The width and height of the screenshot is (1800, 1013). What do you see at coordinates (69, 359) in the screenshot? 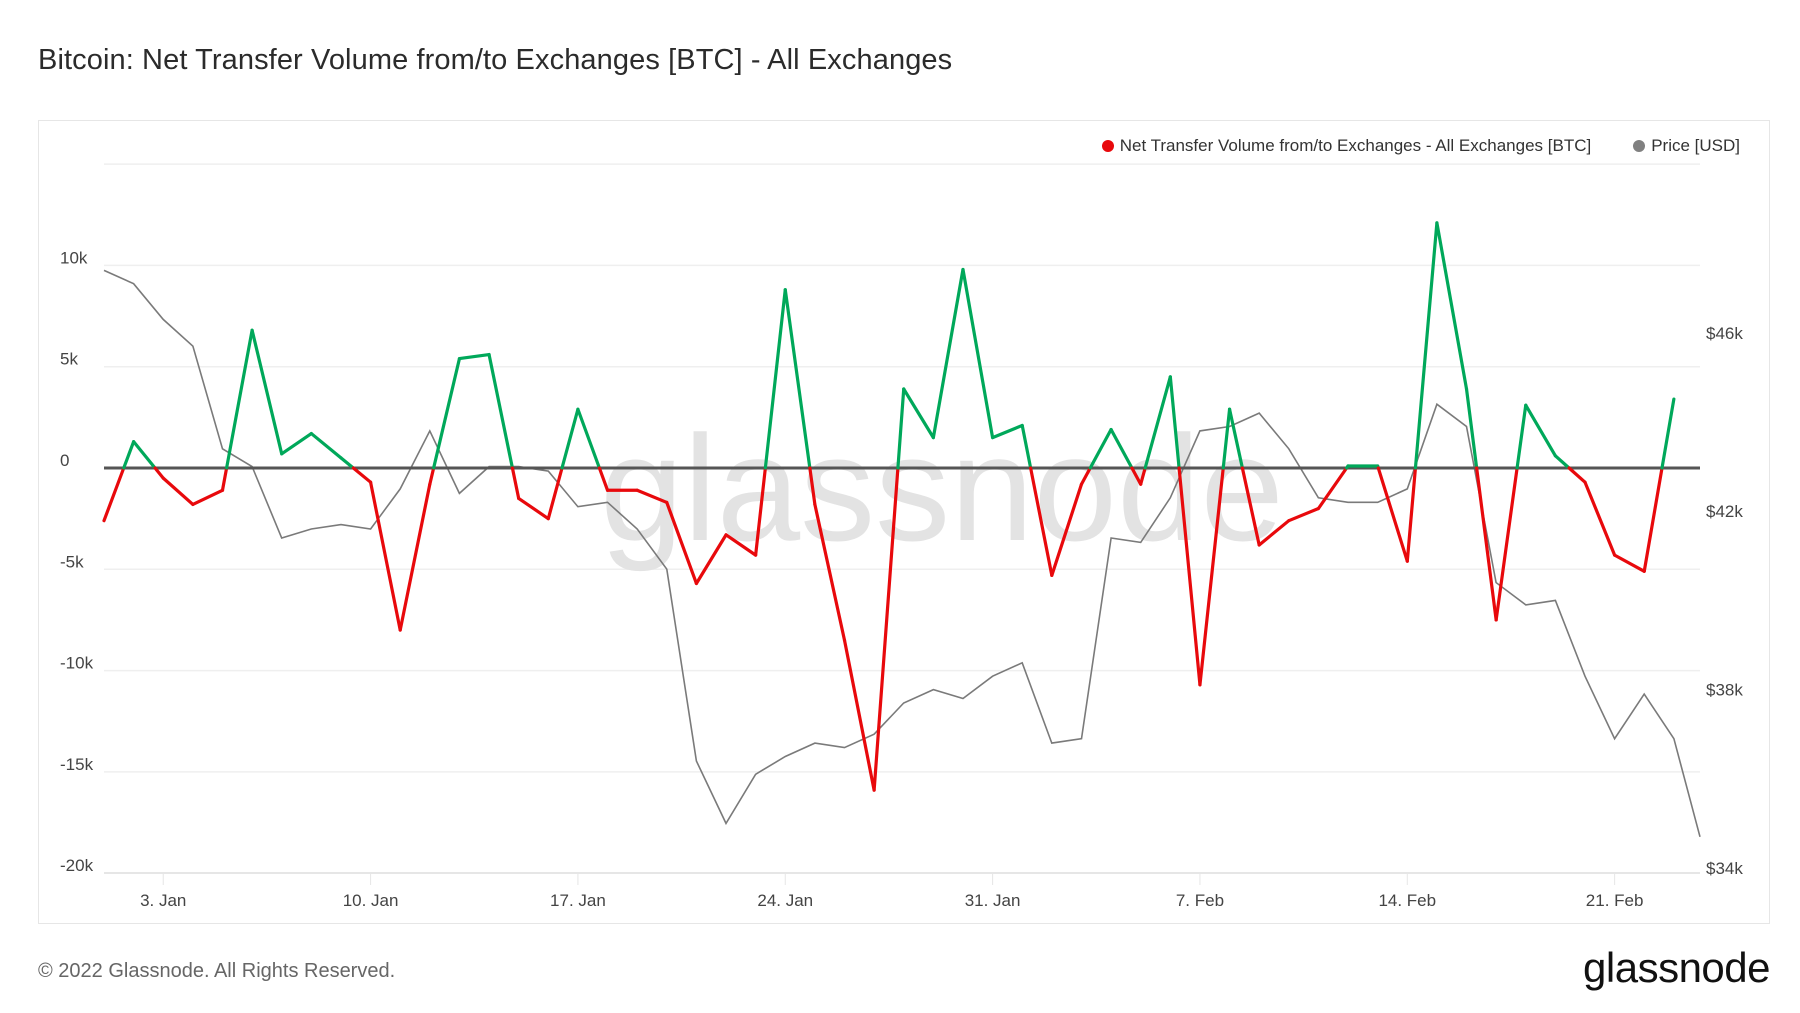
I see `y-tick-label: 5k` at bounding box center [69, 359].